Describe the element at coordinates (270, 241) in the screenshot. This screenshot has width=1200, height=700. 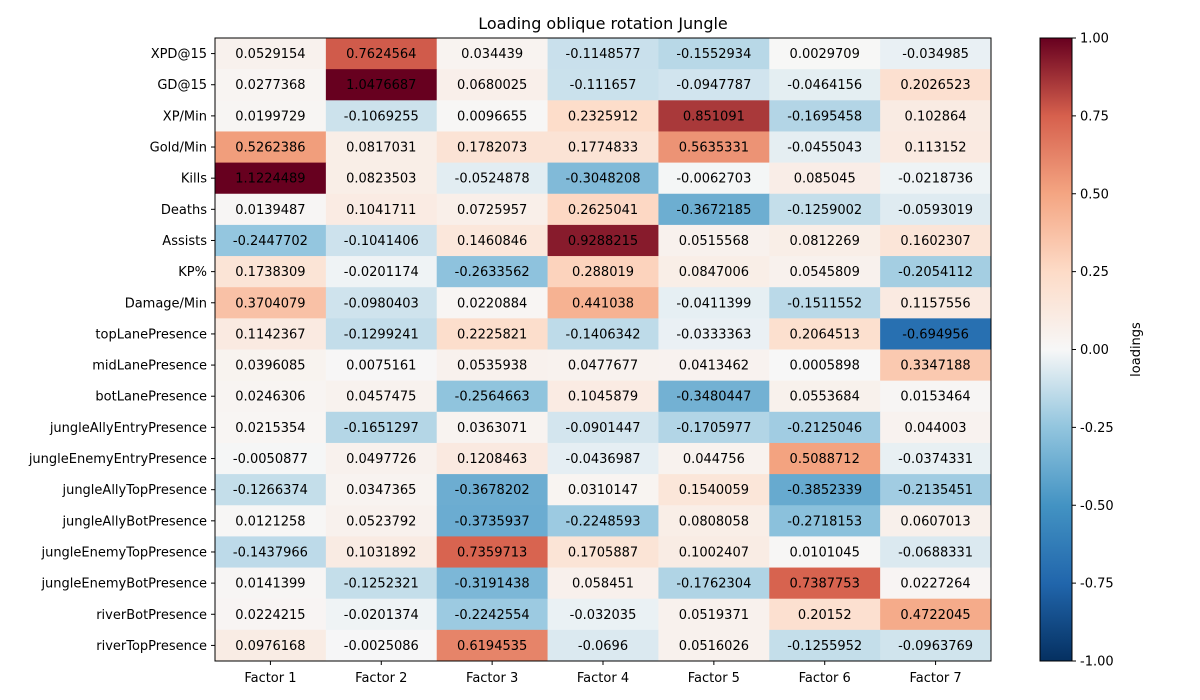
I see `cell-value-label: -0.2447702` at that location.